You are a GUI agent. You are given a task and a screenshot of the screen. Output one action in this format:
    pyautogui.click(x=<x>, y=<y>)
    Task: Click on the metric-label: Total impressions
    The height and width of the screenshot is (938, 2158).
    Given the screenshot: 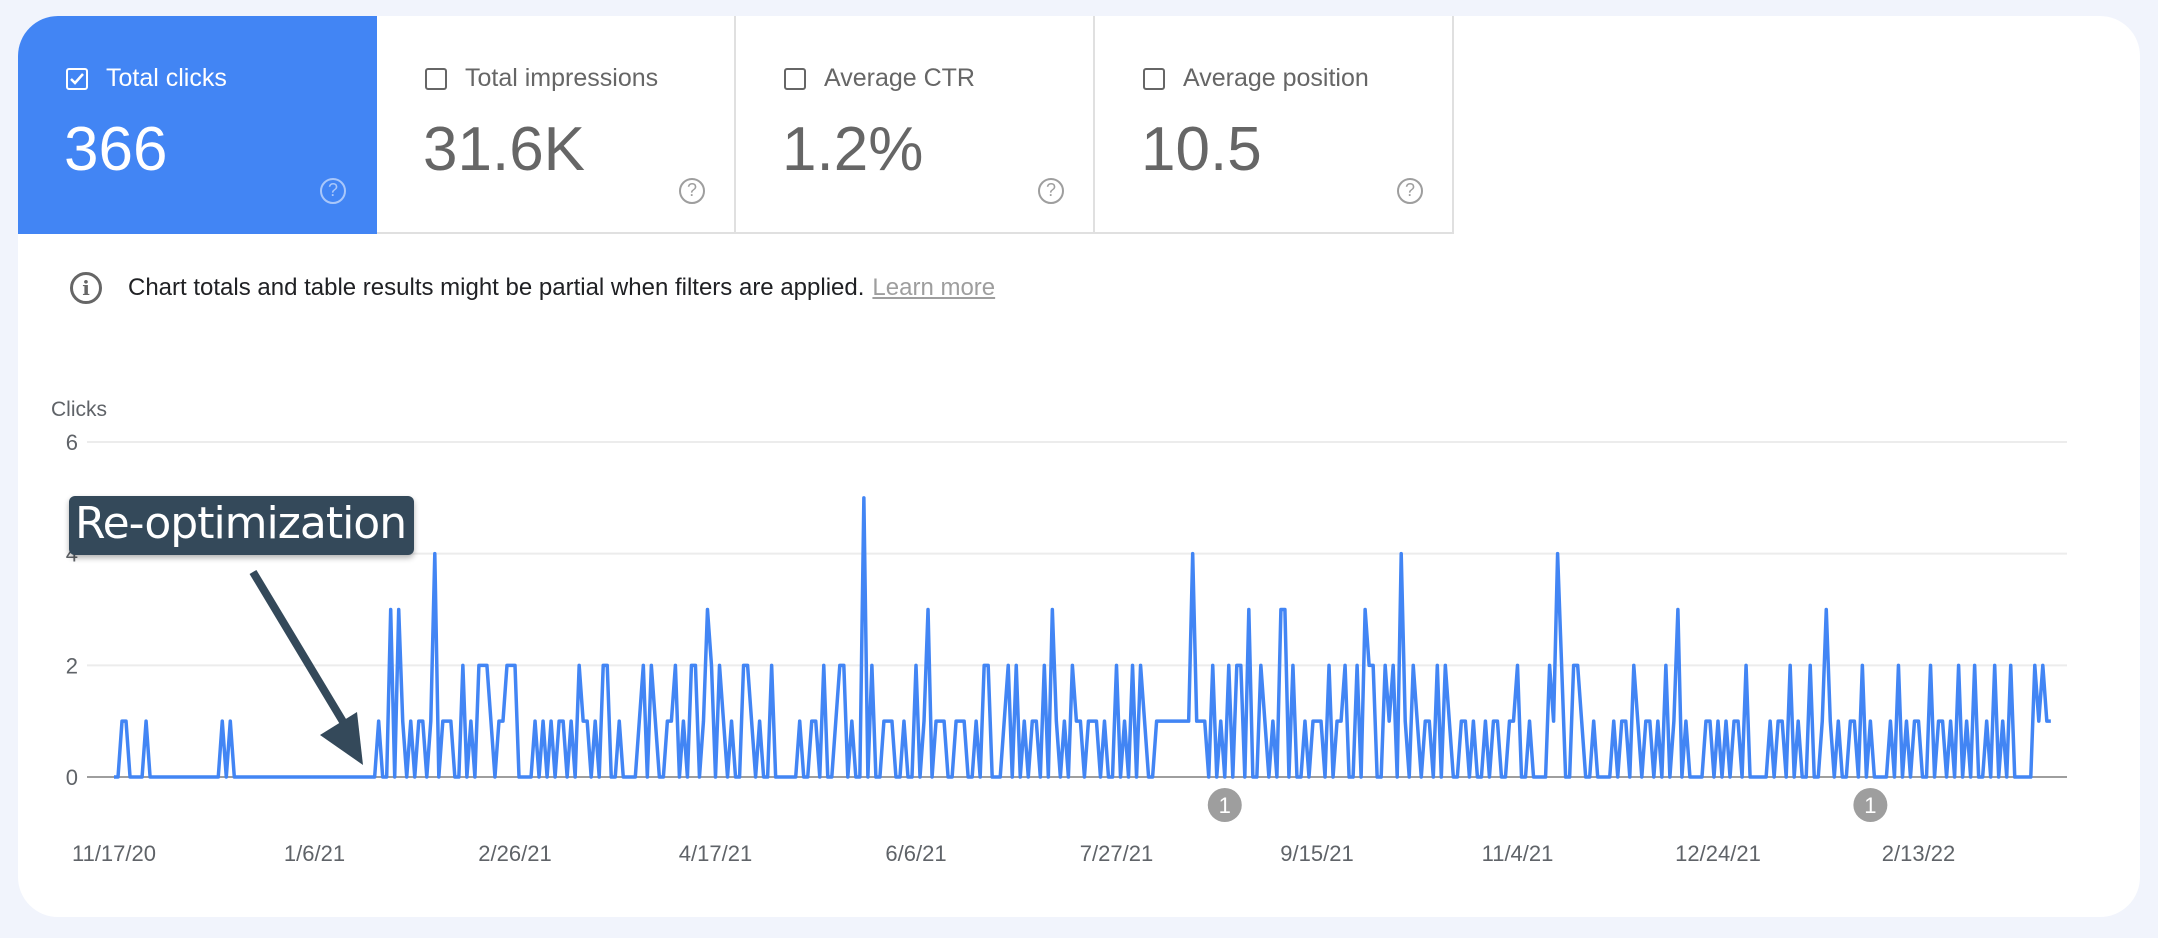 What is the action you would take?
    pyautogui.click(x=562, y=78)
    